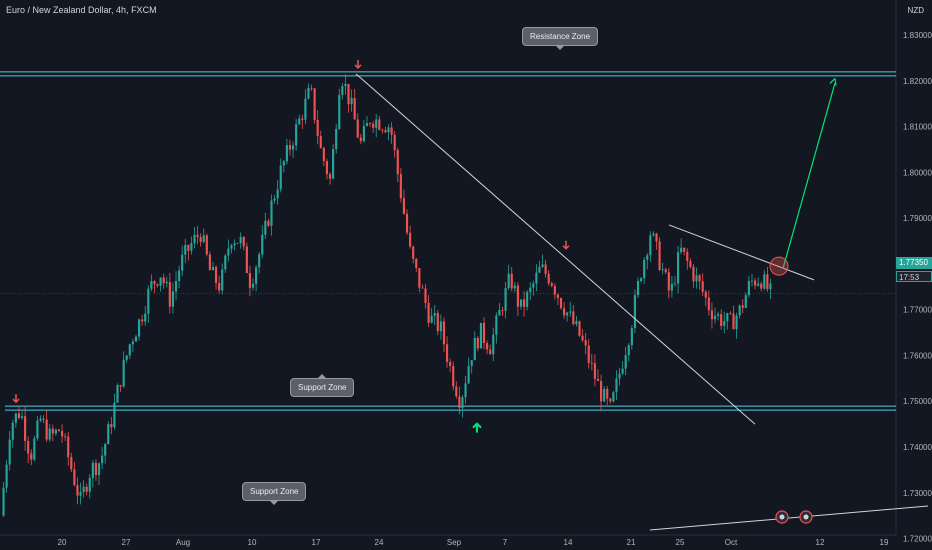 This screenshot has height=550, width=932. I want to click on current-price-tag: 1.77350, so click(914, 263).